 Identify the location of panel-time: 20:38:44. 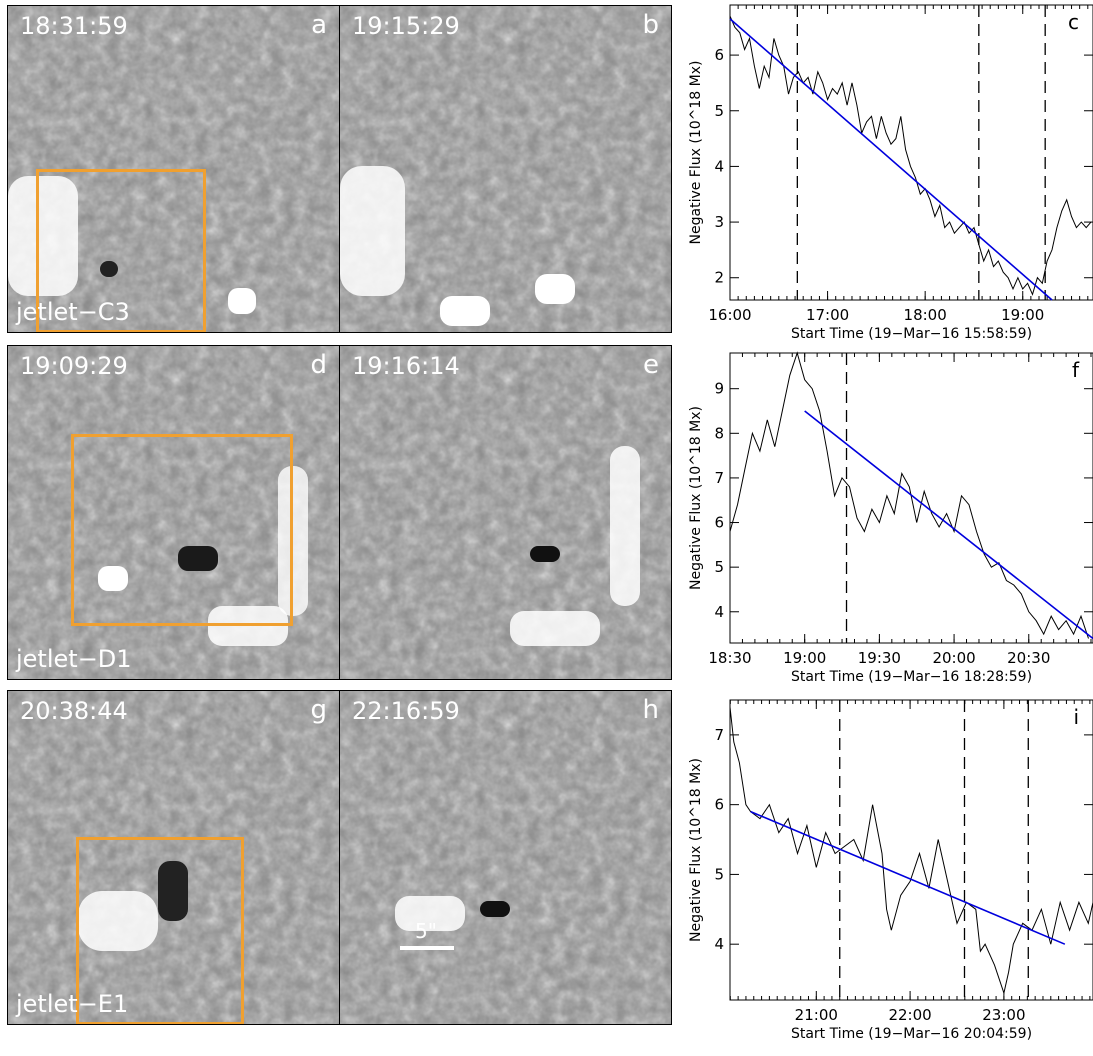
(74, 711).